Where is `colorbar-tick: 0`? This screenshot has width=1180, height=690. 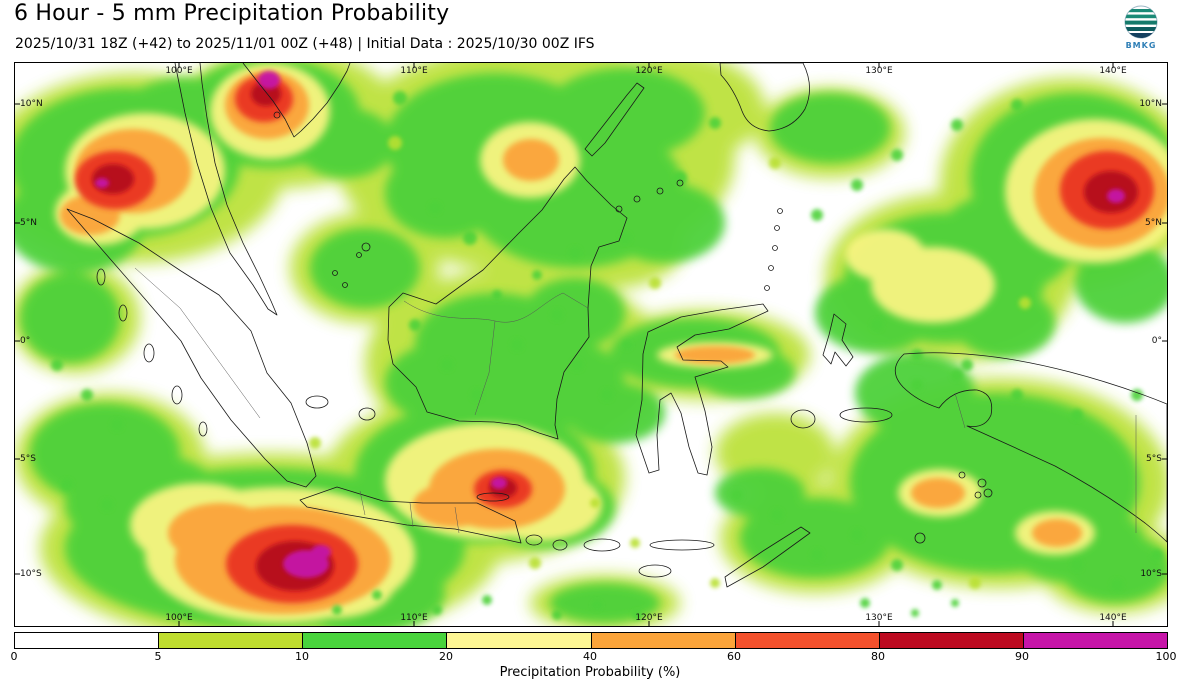 colorbar-tick: 0 is located at coordinates (14, 656).